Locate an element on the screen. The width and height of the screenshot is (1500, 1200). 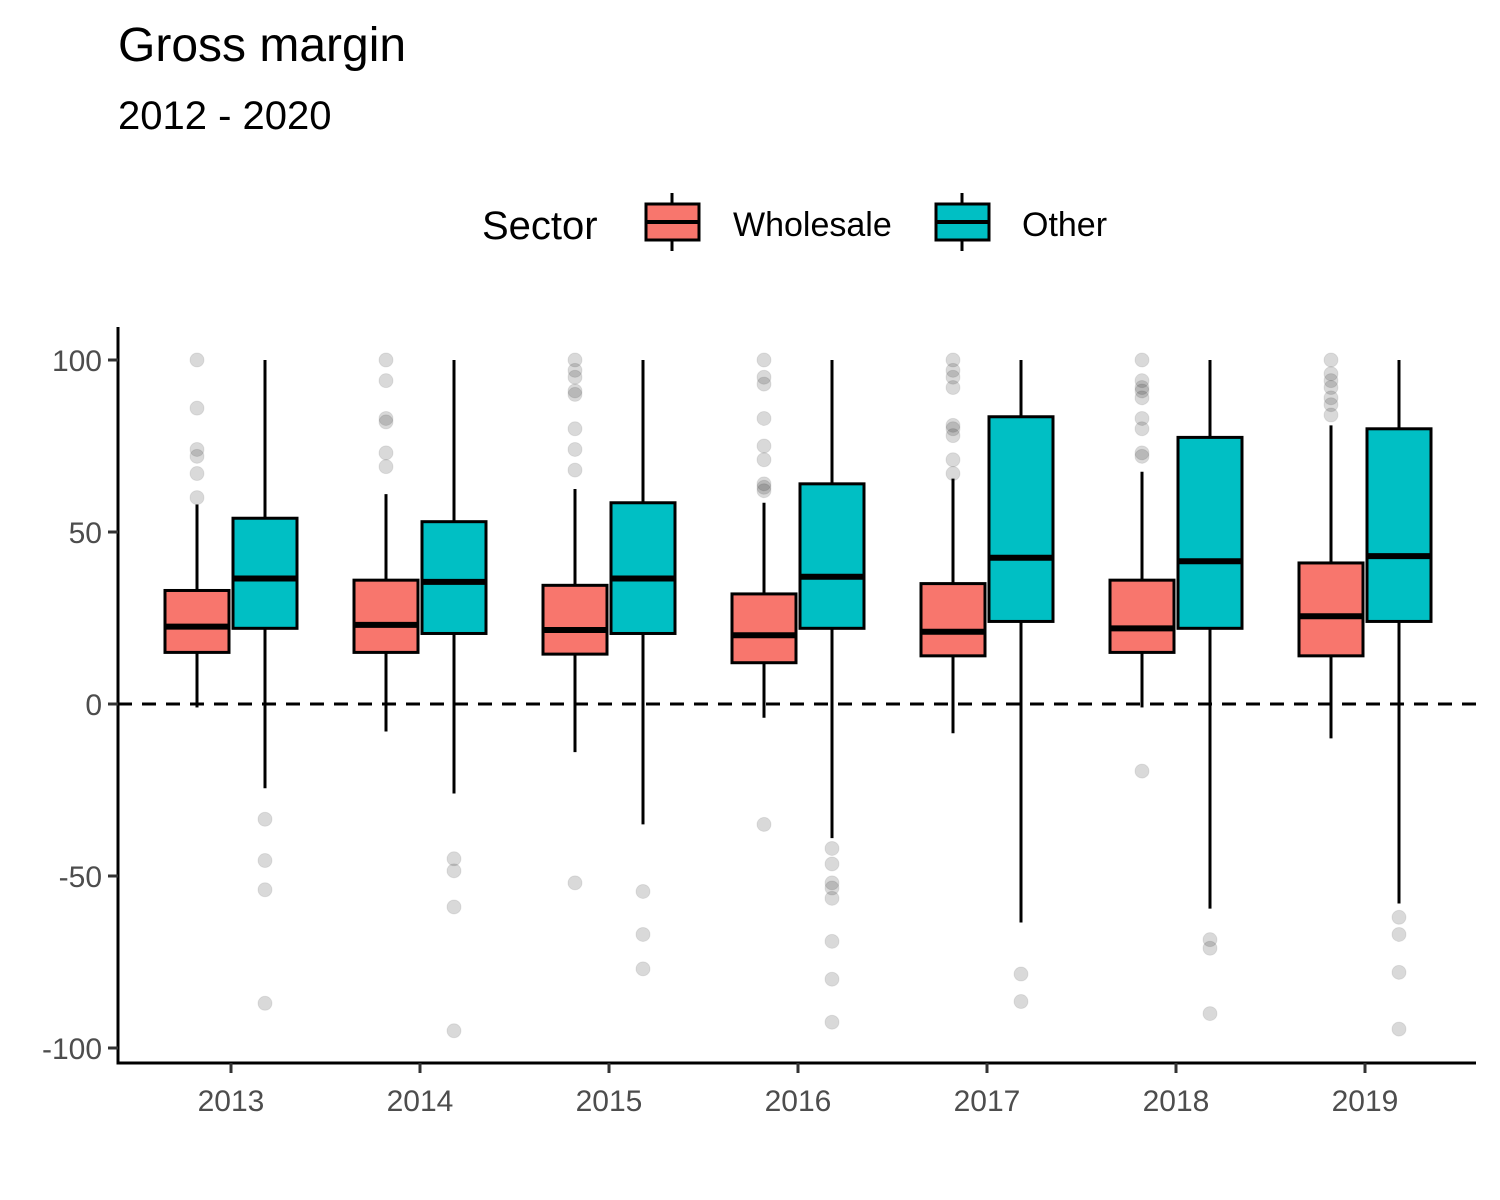
chart-subtitle: 2012 - 2020 is located at coordinates (225, 116).